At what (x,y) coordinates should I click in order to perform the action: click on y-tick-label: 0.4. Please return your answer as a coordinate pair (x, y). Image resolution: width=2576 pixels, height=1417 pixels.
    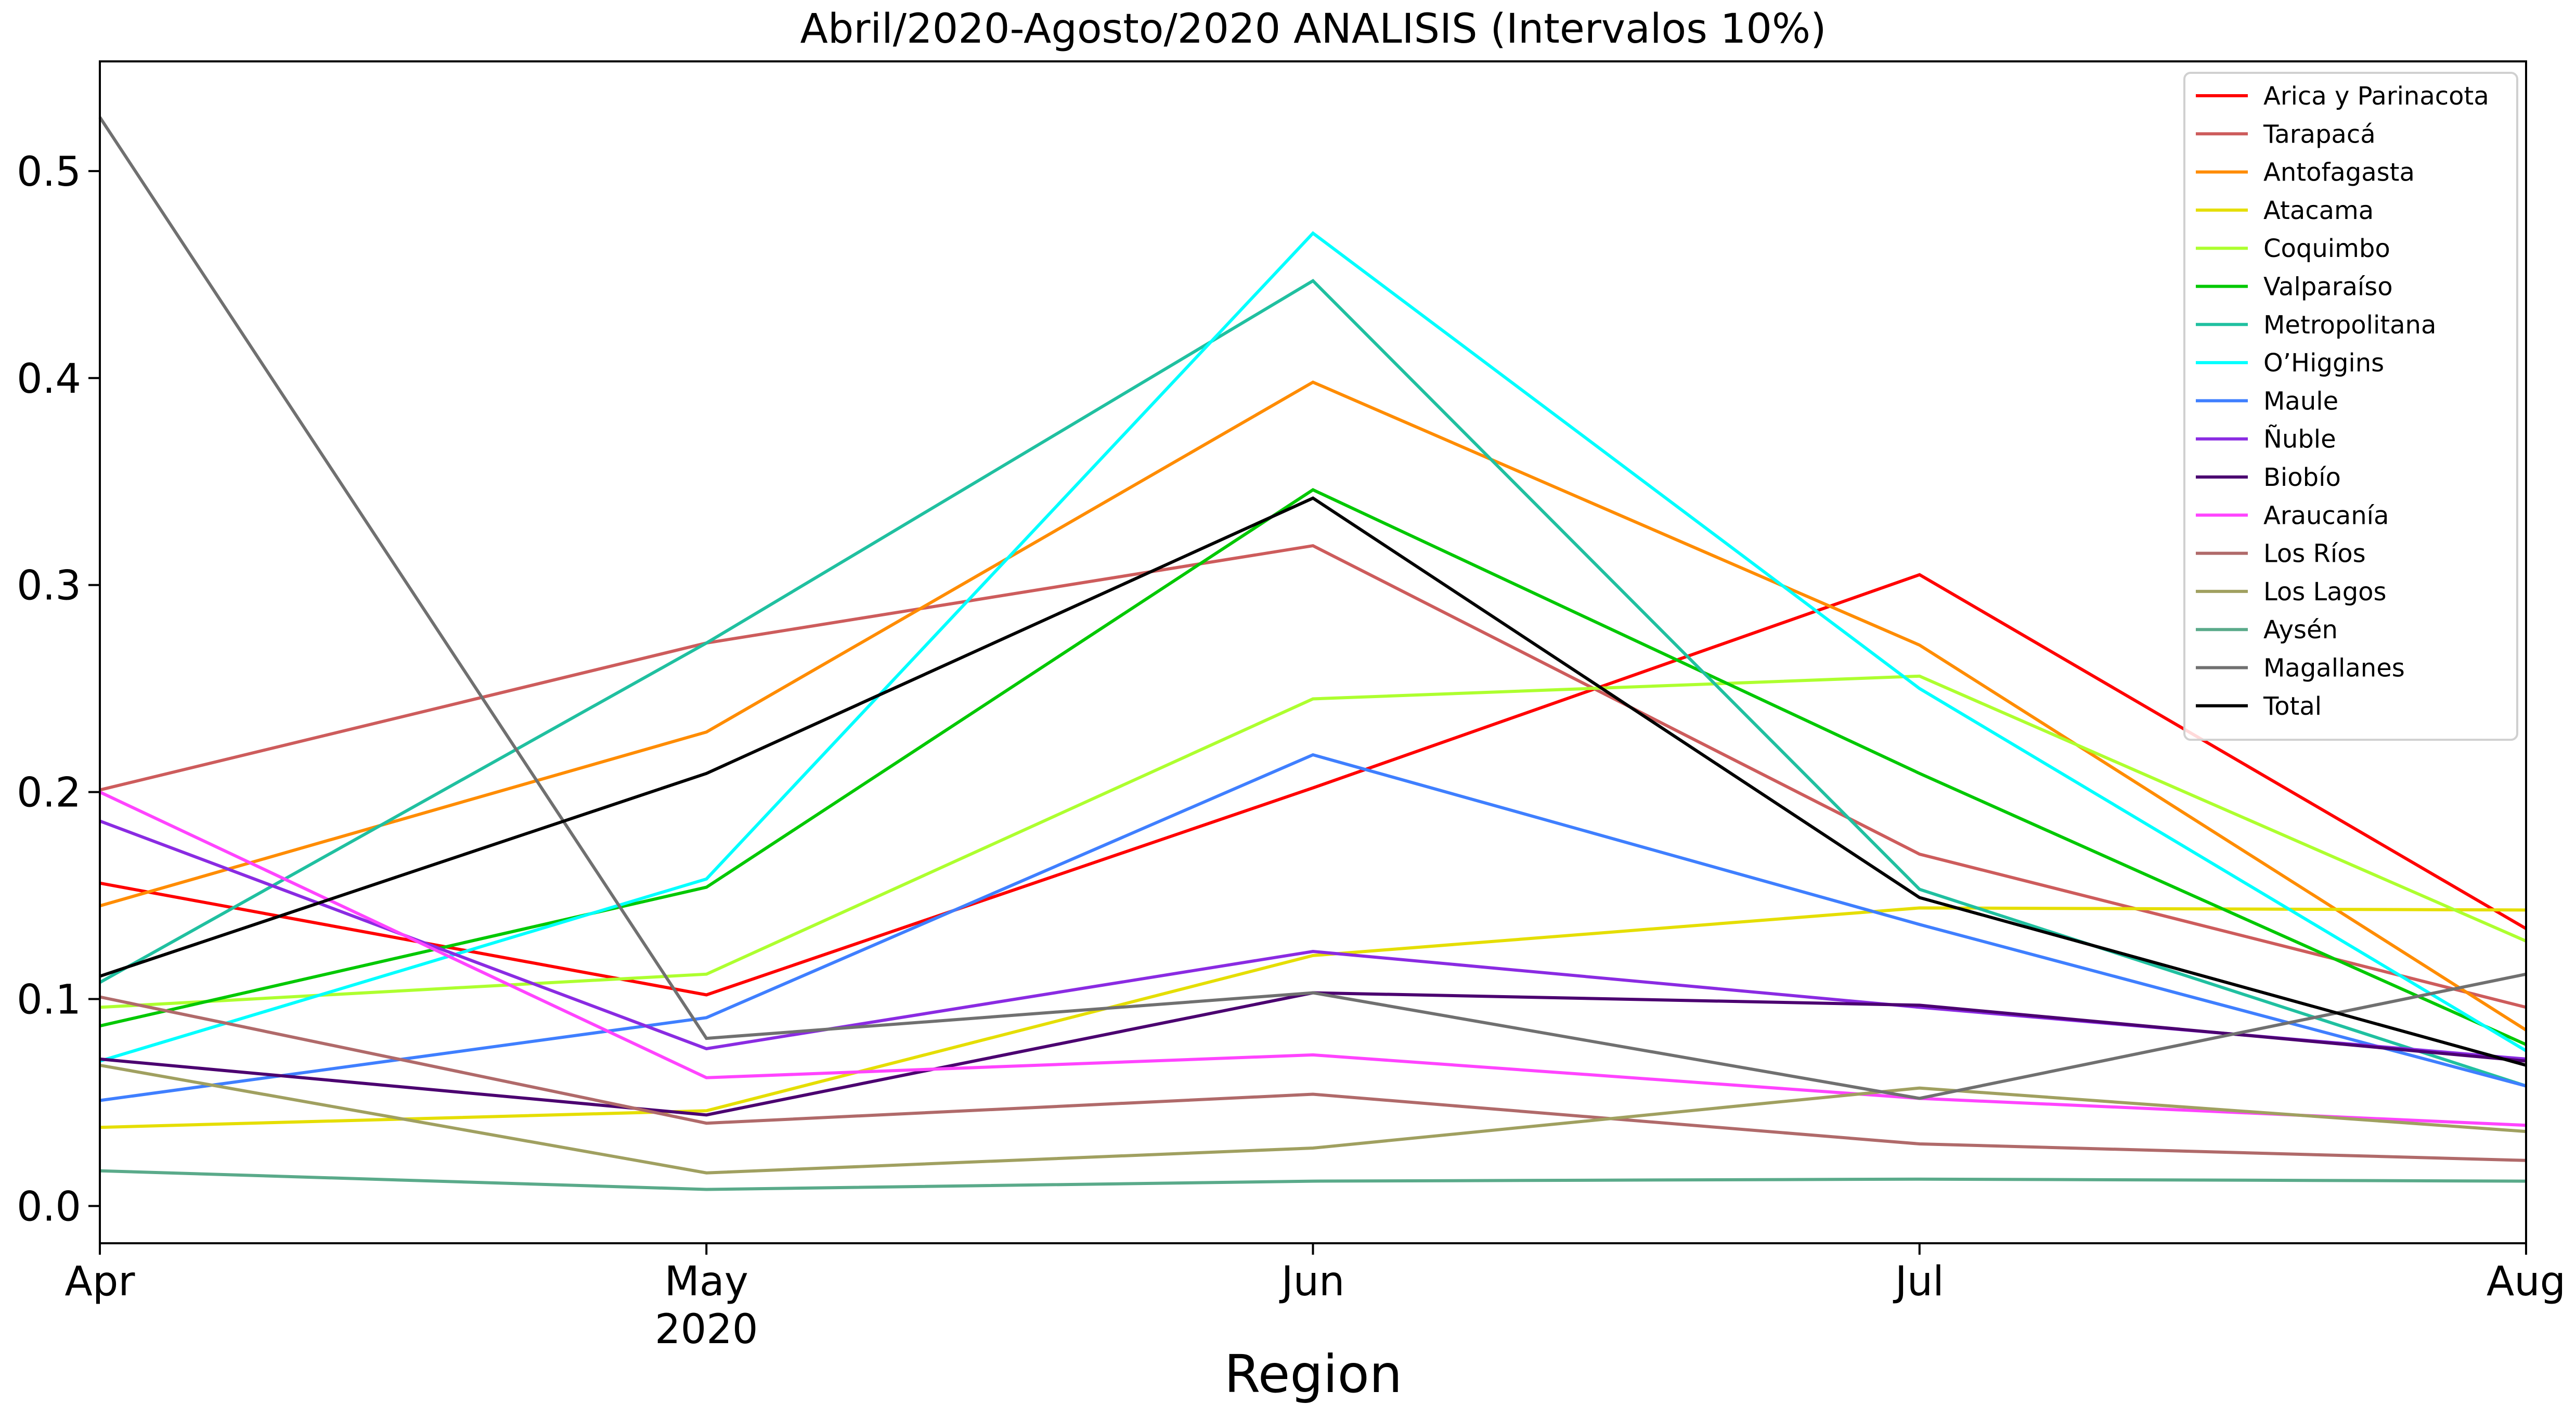
    Looking at the image, I should click on (49, 379).